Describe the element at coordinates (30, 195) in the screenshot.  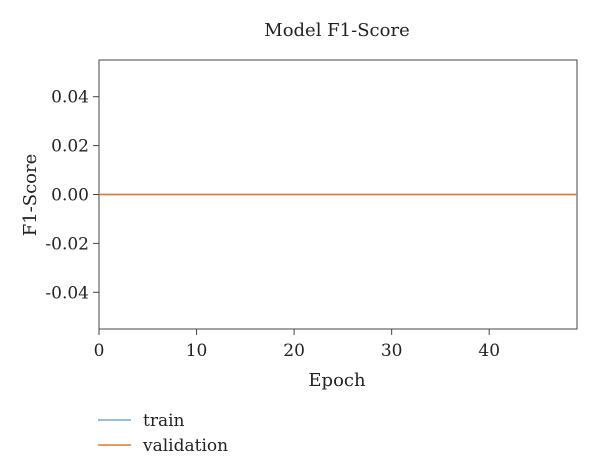
I see `y-axis-label: F1-Score` at that location.